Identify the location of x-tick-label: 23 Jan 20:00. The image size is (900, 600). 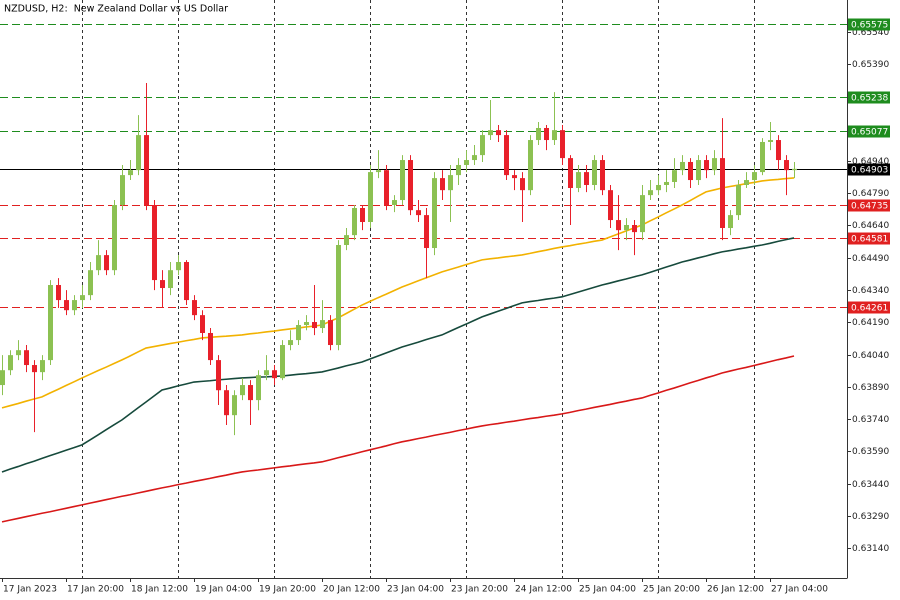
(479, 590).